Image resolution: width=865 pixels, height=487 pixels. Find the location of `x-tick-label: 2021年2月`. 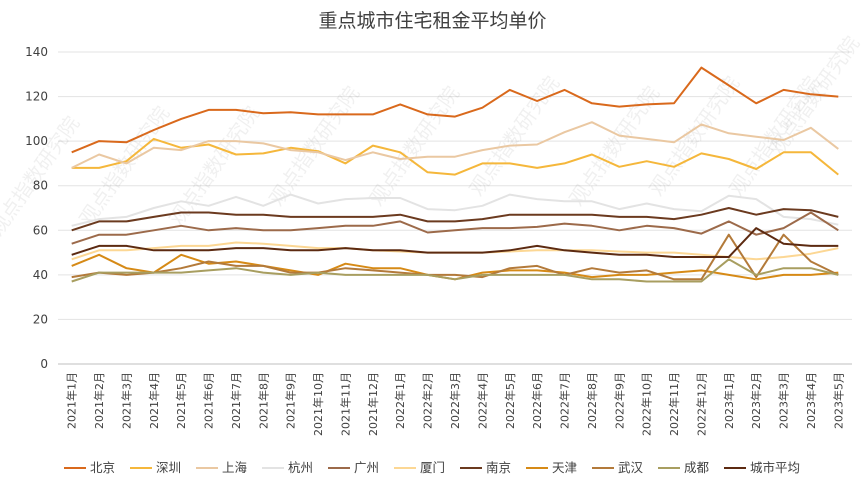

x-tick-label: 2021年2月 is located at coordinates (99, 400).